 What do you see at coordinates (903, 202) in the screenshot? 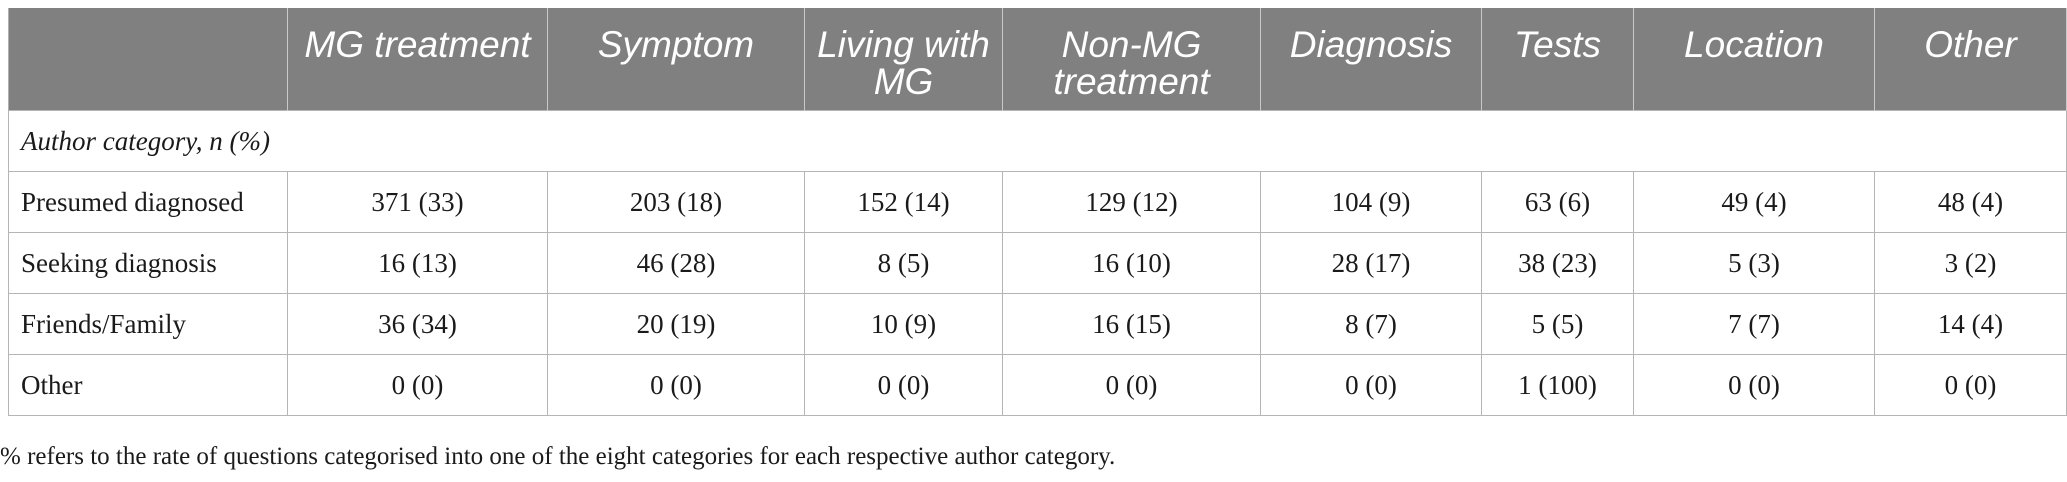
I see `table-cell: 152 (14)` at bounding box center [903, 202].